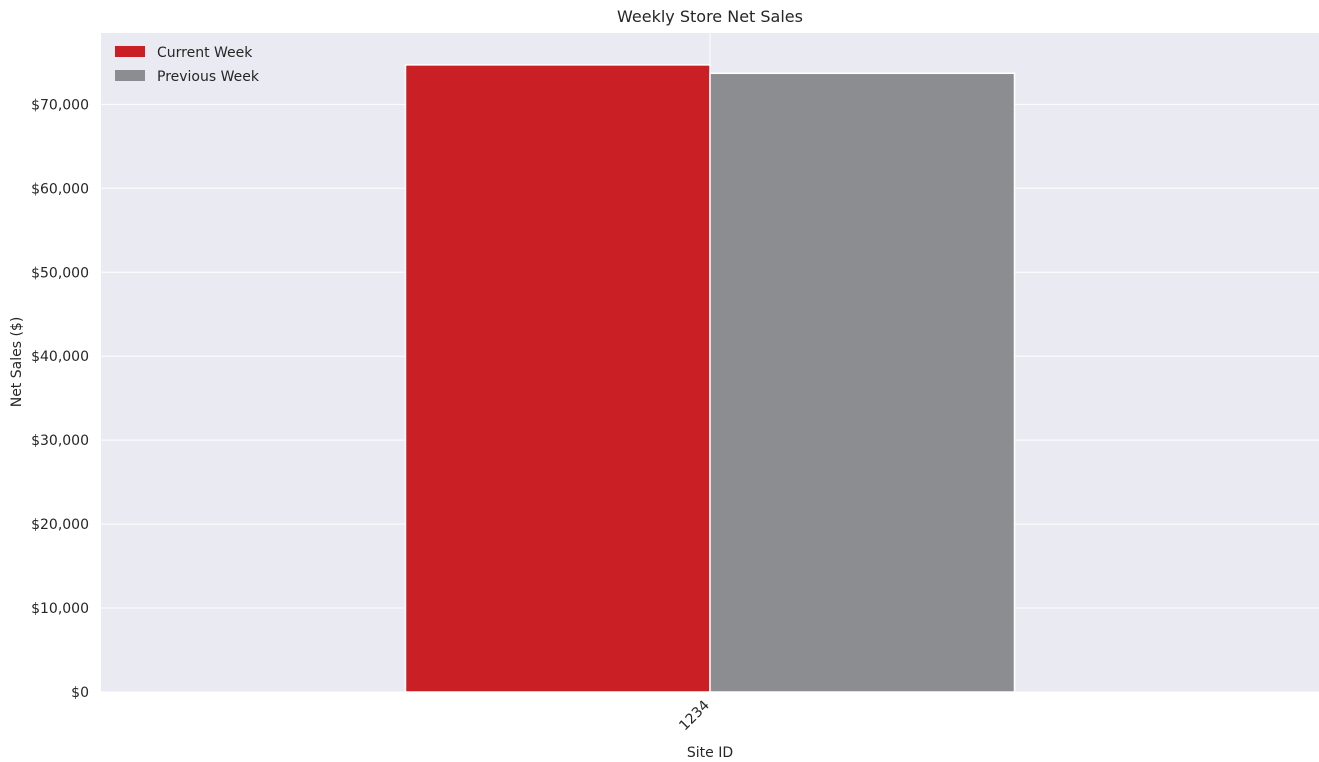 The height and width of the screenshot is (762, 1319). I want to click on x-axis-ticks: 1234, so click(694, 715).